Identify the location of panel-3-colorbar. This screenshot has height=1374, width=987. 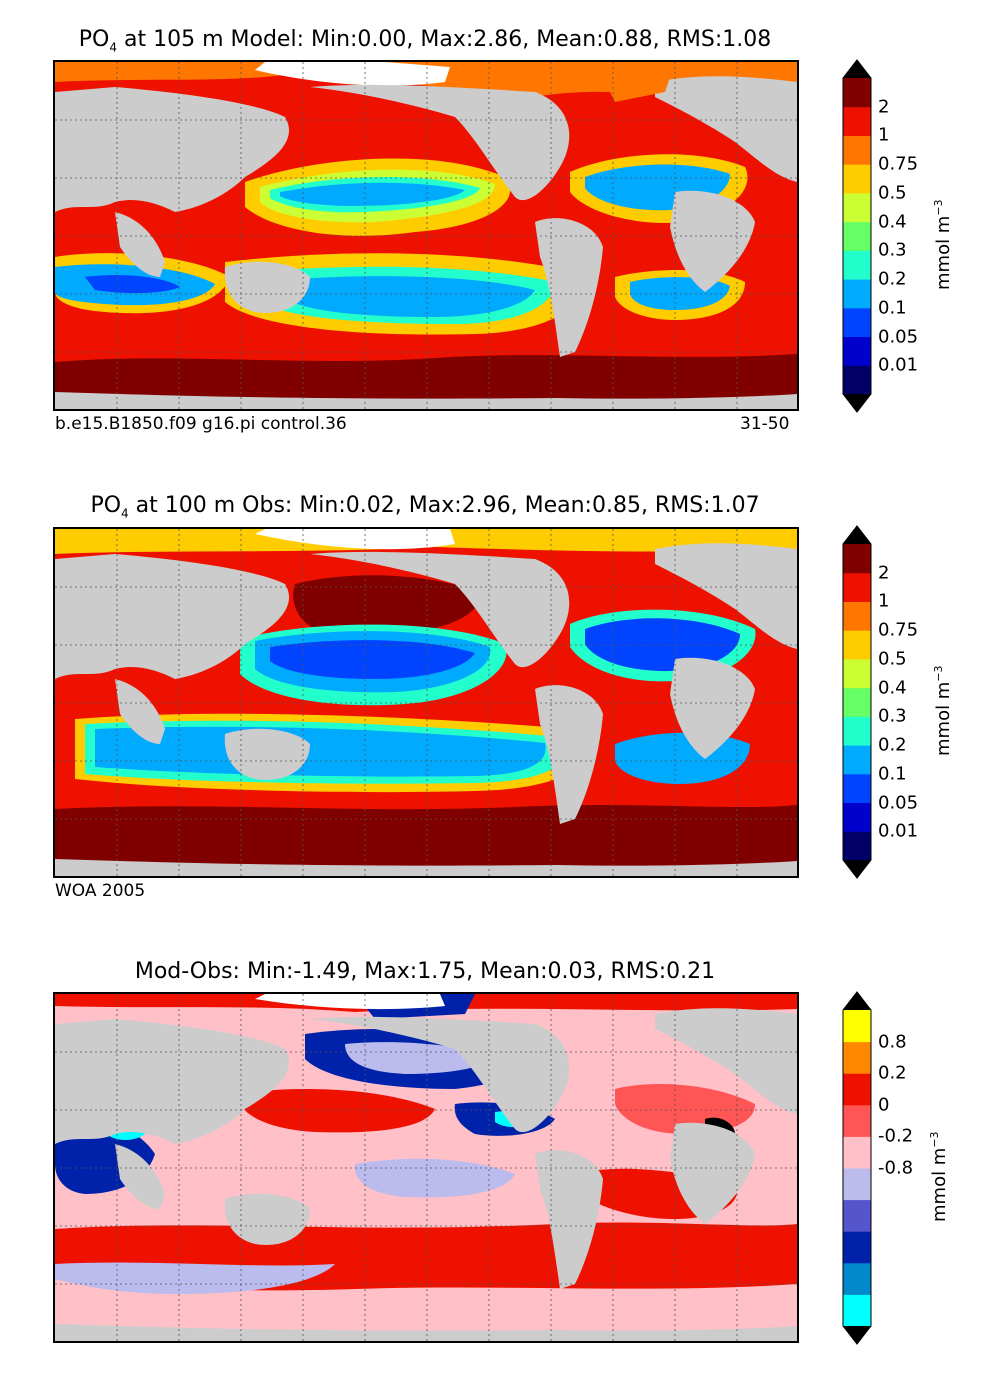
(857, 1168).